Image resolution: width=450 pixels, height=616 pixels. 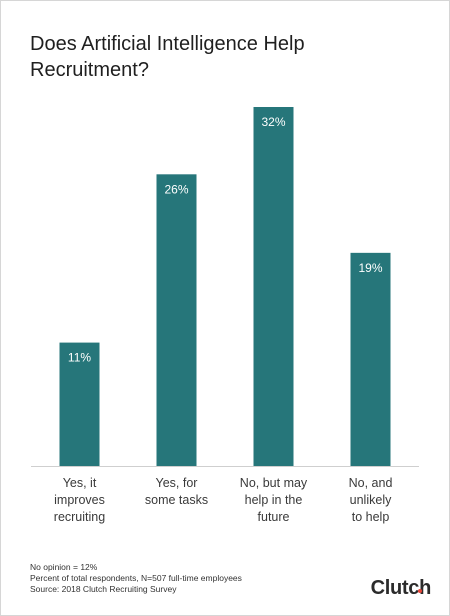 I want to click on clutch-logo-text: Clutch, so click(x=401, y=588).